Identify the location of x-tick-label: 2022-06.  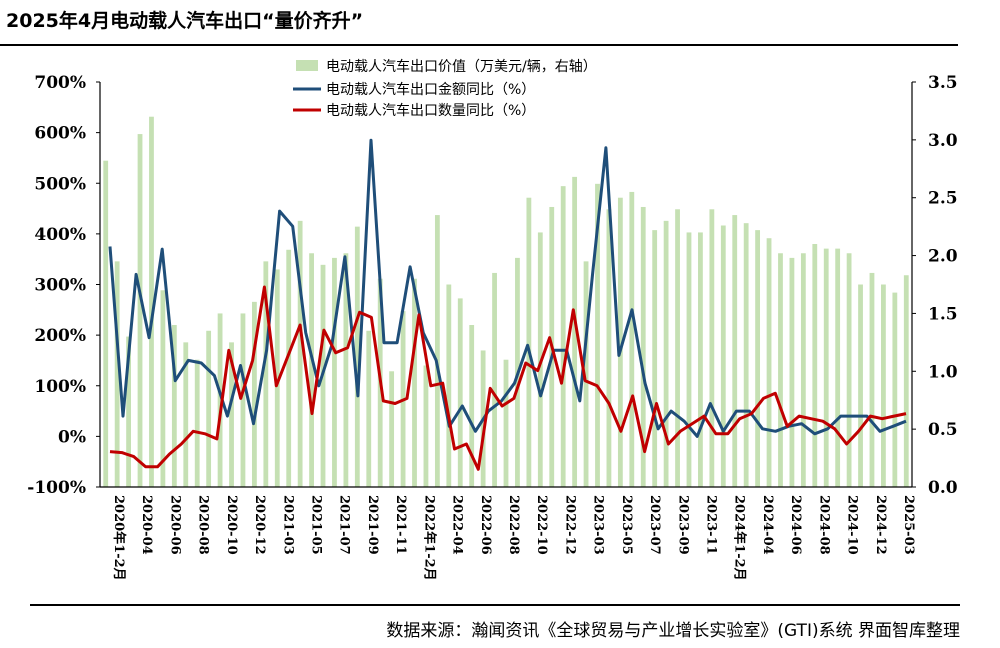
(485, 525).